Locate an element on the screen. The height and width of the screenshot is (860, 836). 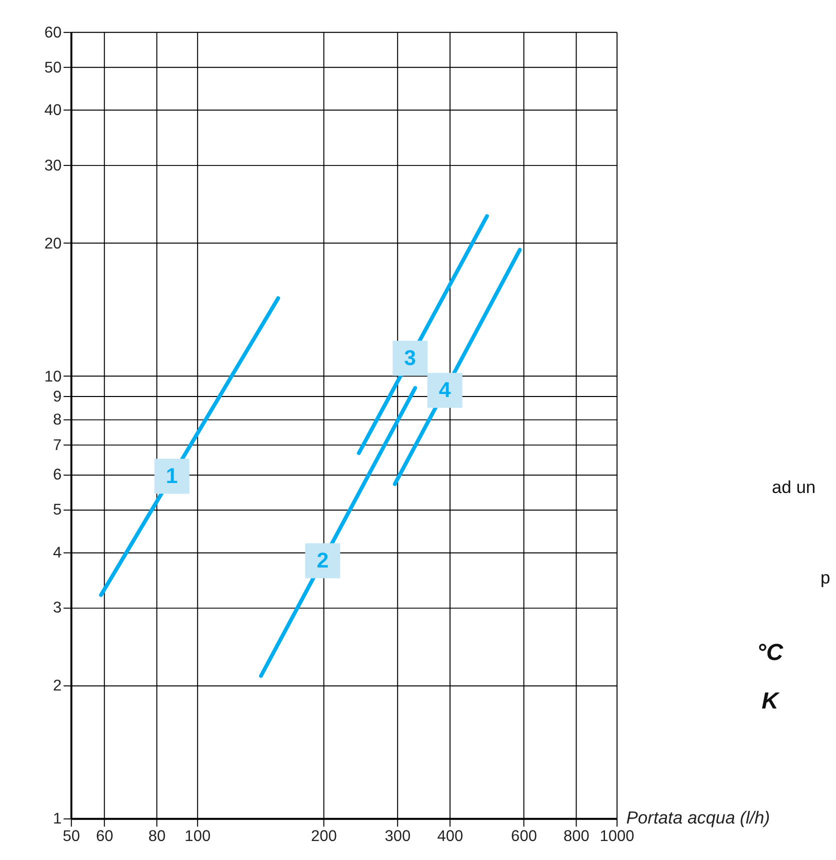
x-tick-label: 800 is located at coordinates (576, 837).